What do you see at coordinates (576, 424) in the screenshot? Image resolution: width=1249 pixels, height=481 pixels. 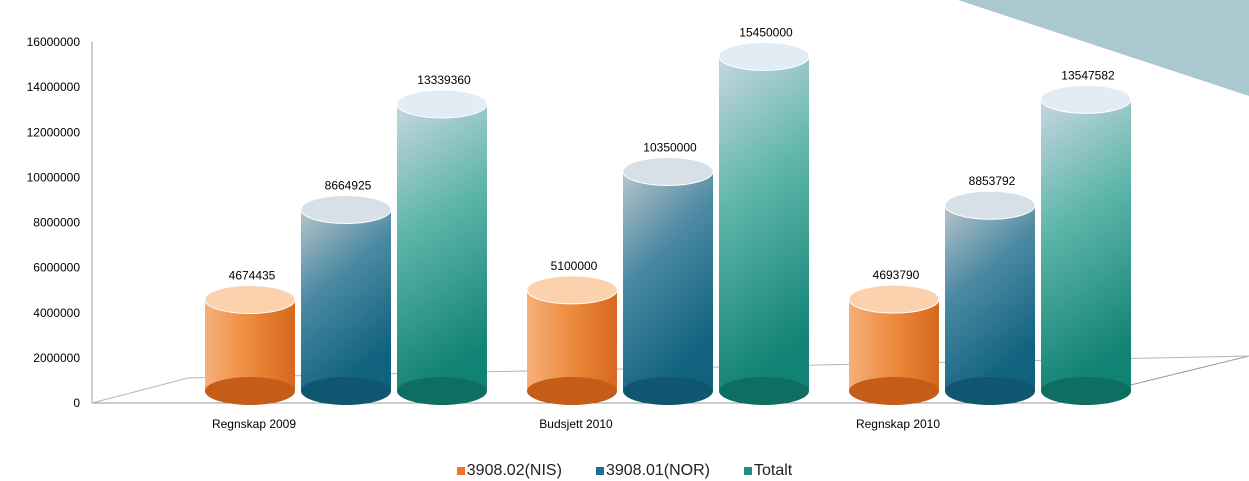 I see `category-label: Budsjett 2010` at bounding box center [576, 424].